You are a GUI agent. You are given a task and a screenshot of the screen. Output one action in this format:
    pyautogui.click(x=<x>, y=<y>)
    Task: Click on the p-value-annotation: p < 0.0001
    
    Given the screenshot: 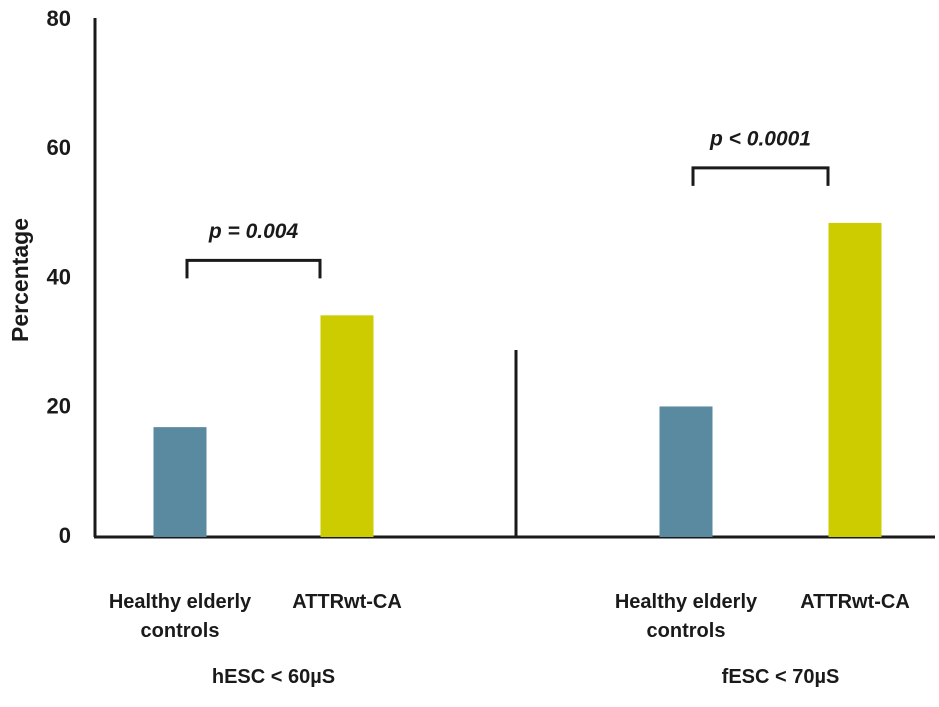 What is the action you would take?
    pyautogui.click(x=760, y=138)
    